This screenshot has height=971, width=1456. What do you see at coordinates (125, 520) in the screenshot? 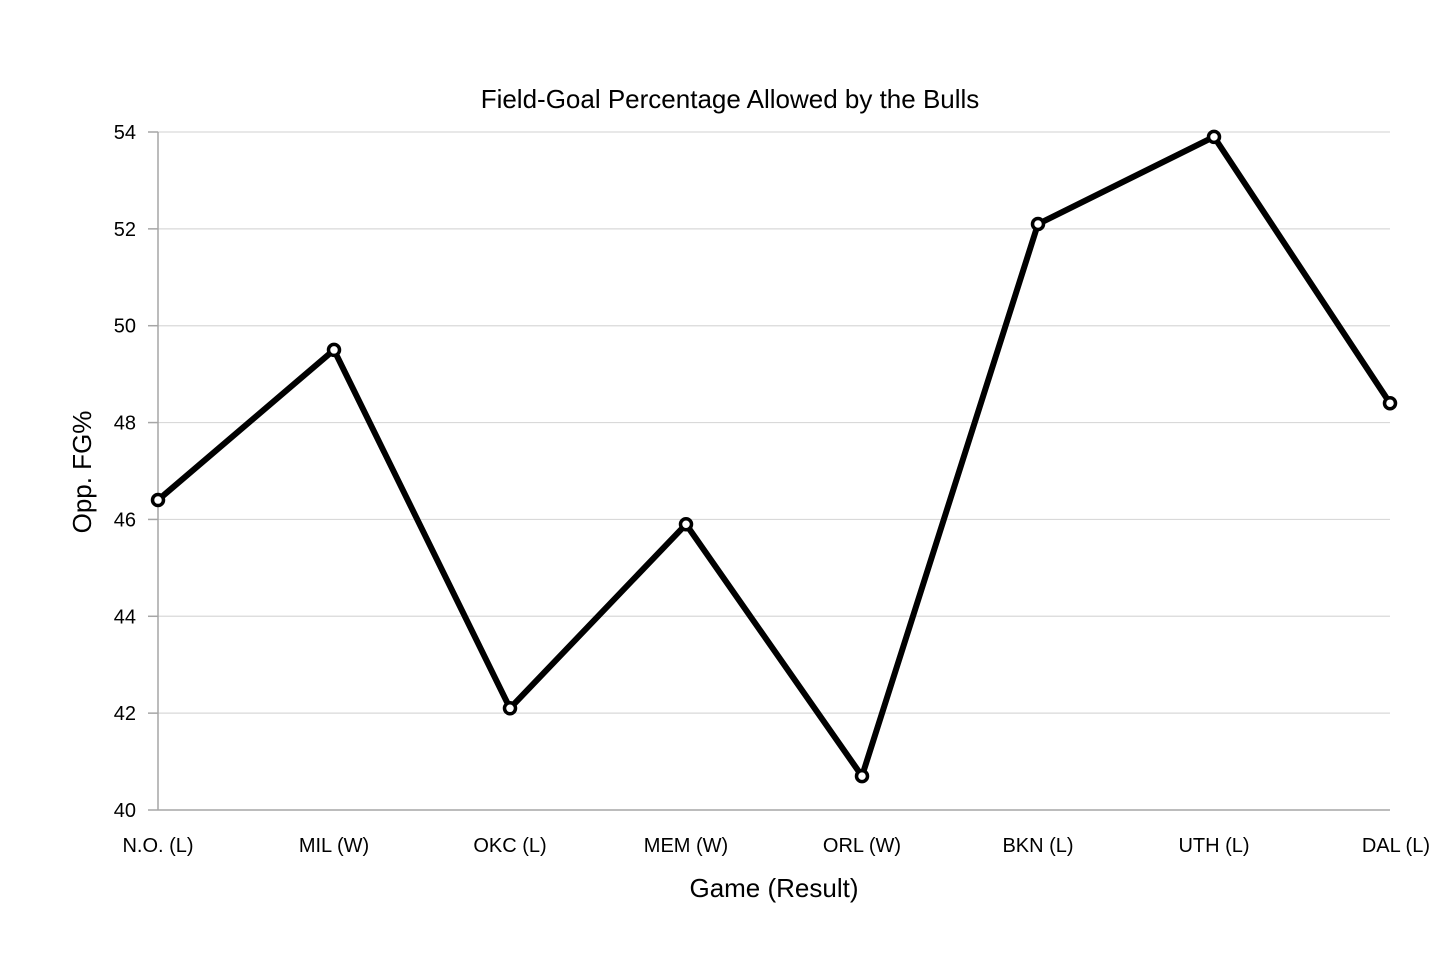
I see `y-tick-label: 46` at bounding box center [125, 520].